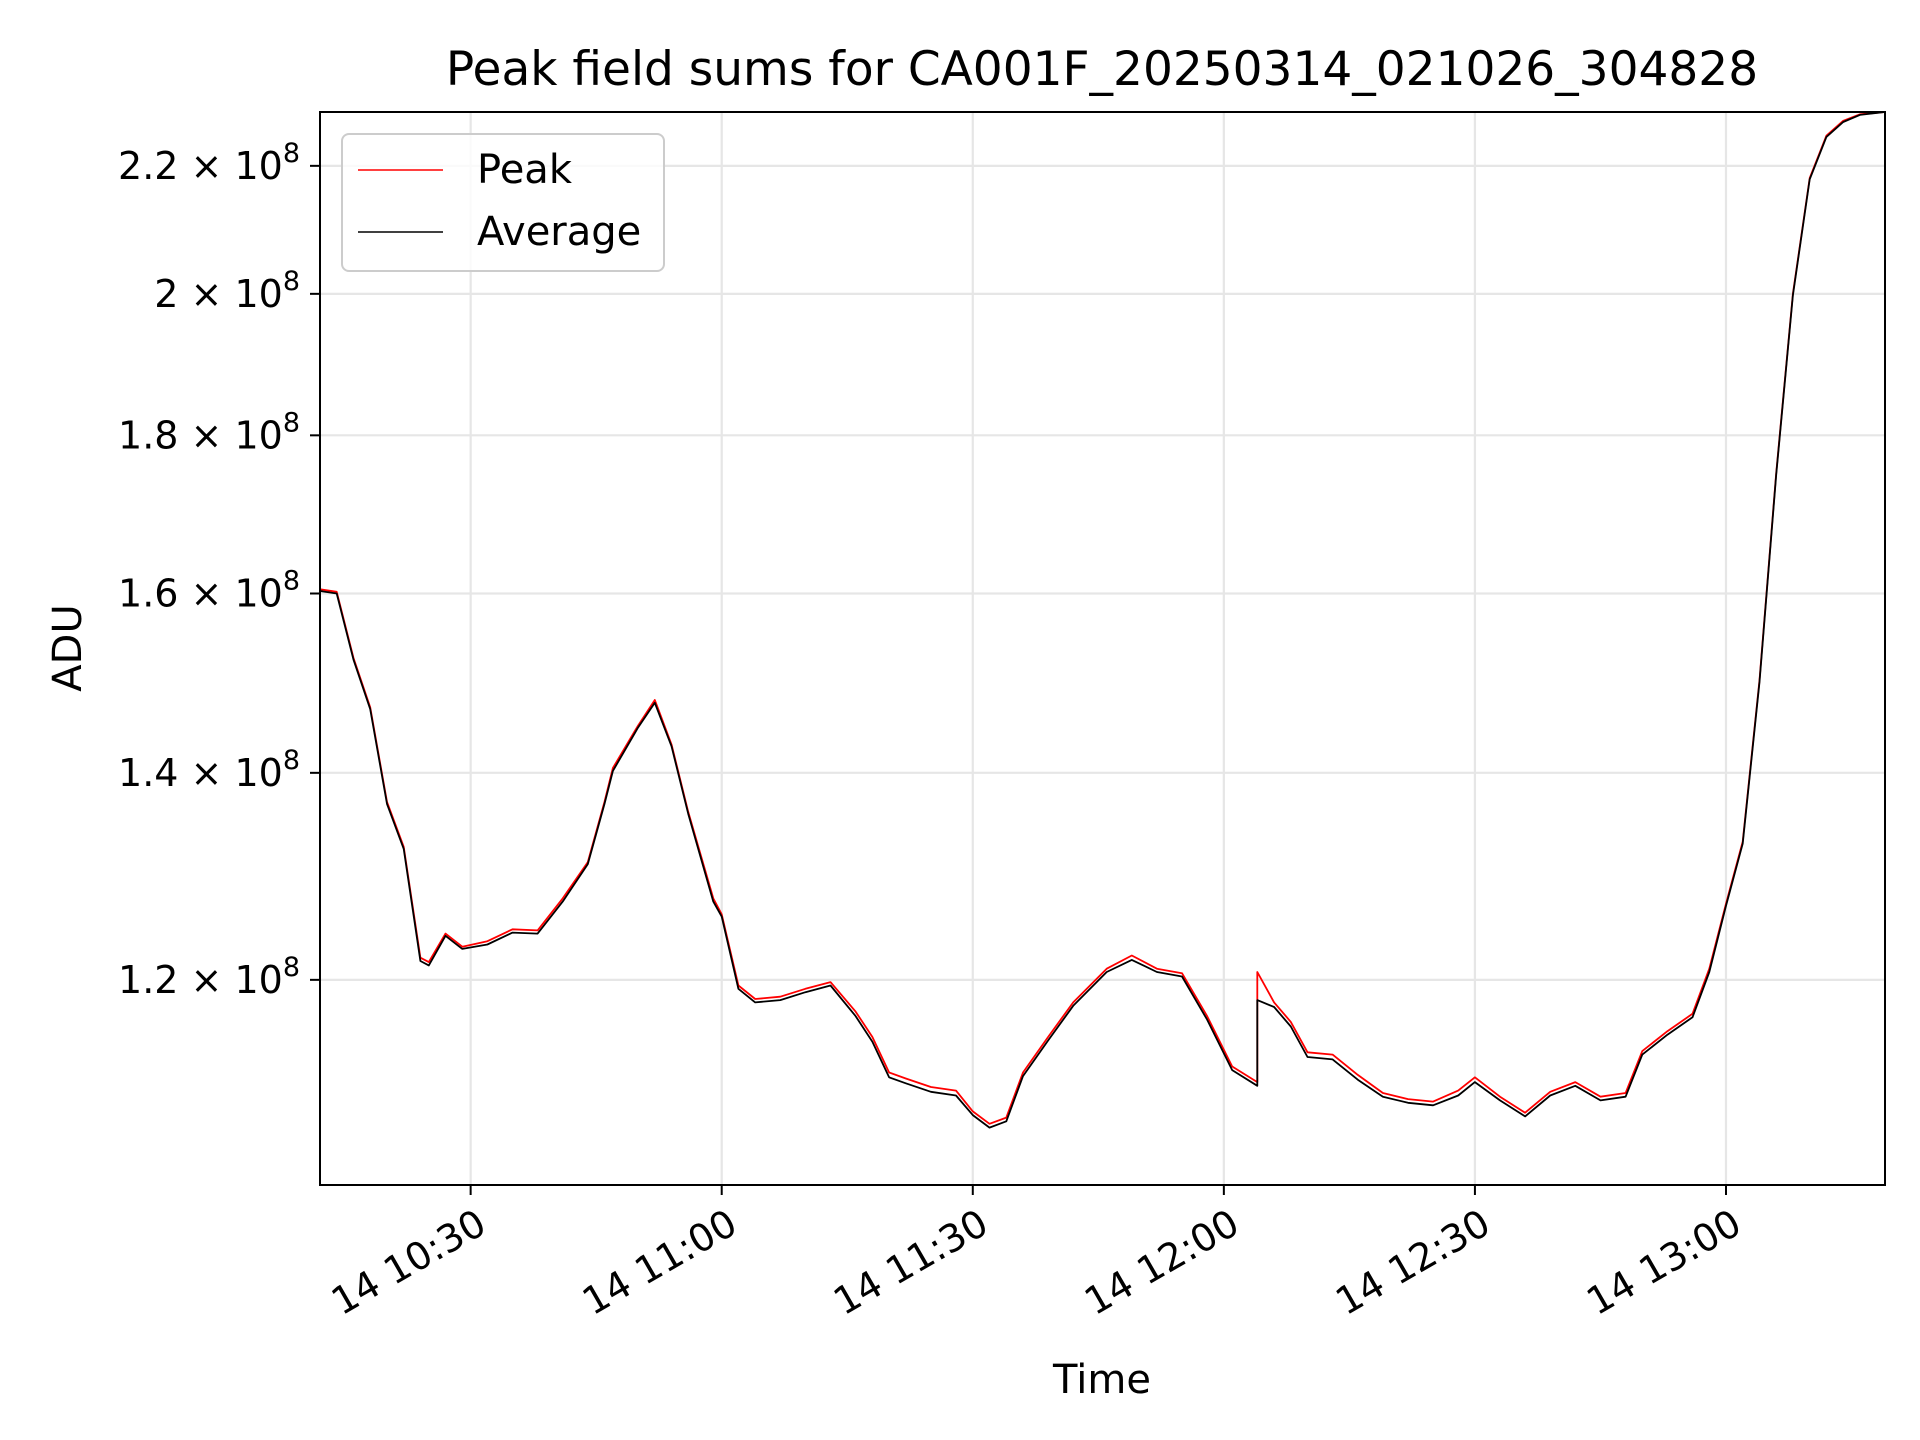 The width and height of the screenshot is (1920, 1440). What do you see at coordinates (209, 977) in the screenshot?
I see `y-tick-label: 1.2 × 108` at bounding box center [209, 977].